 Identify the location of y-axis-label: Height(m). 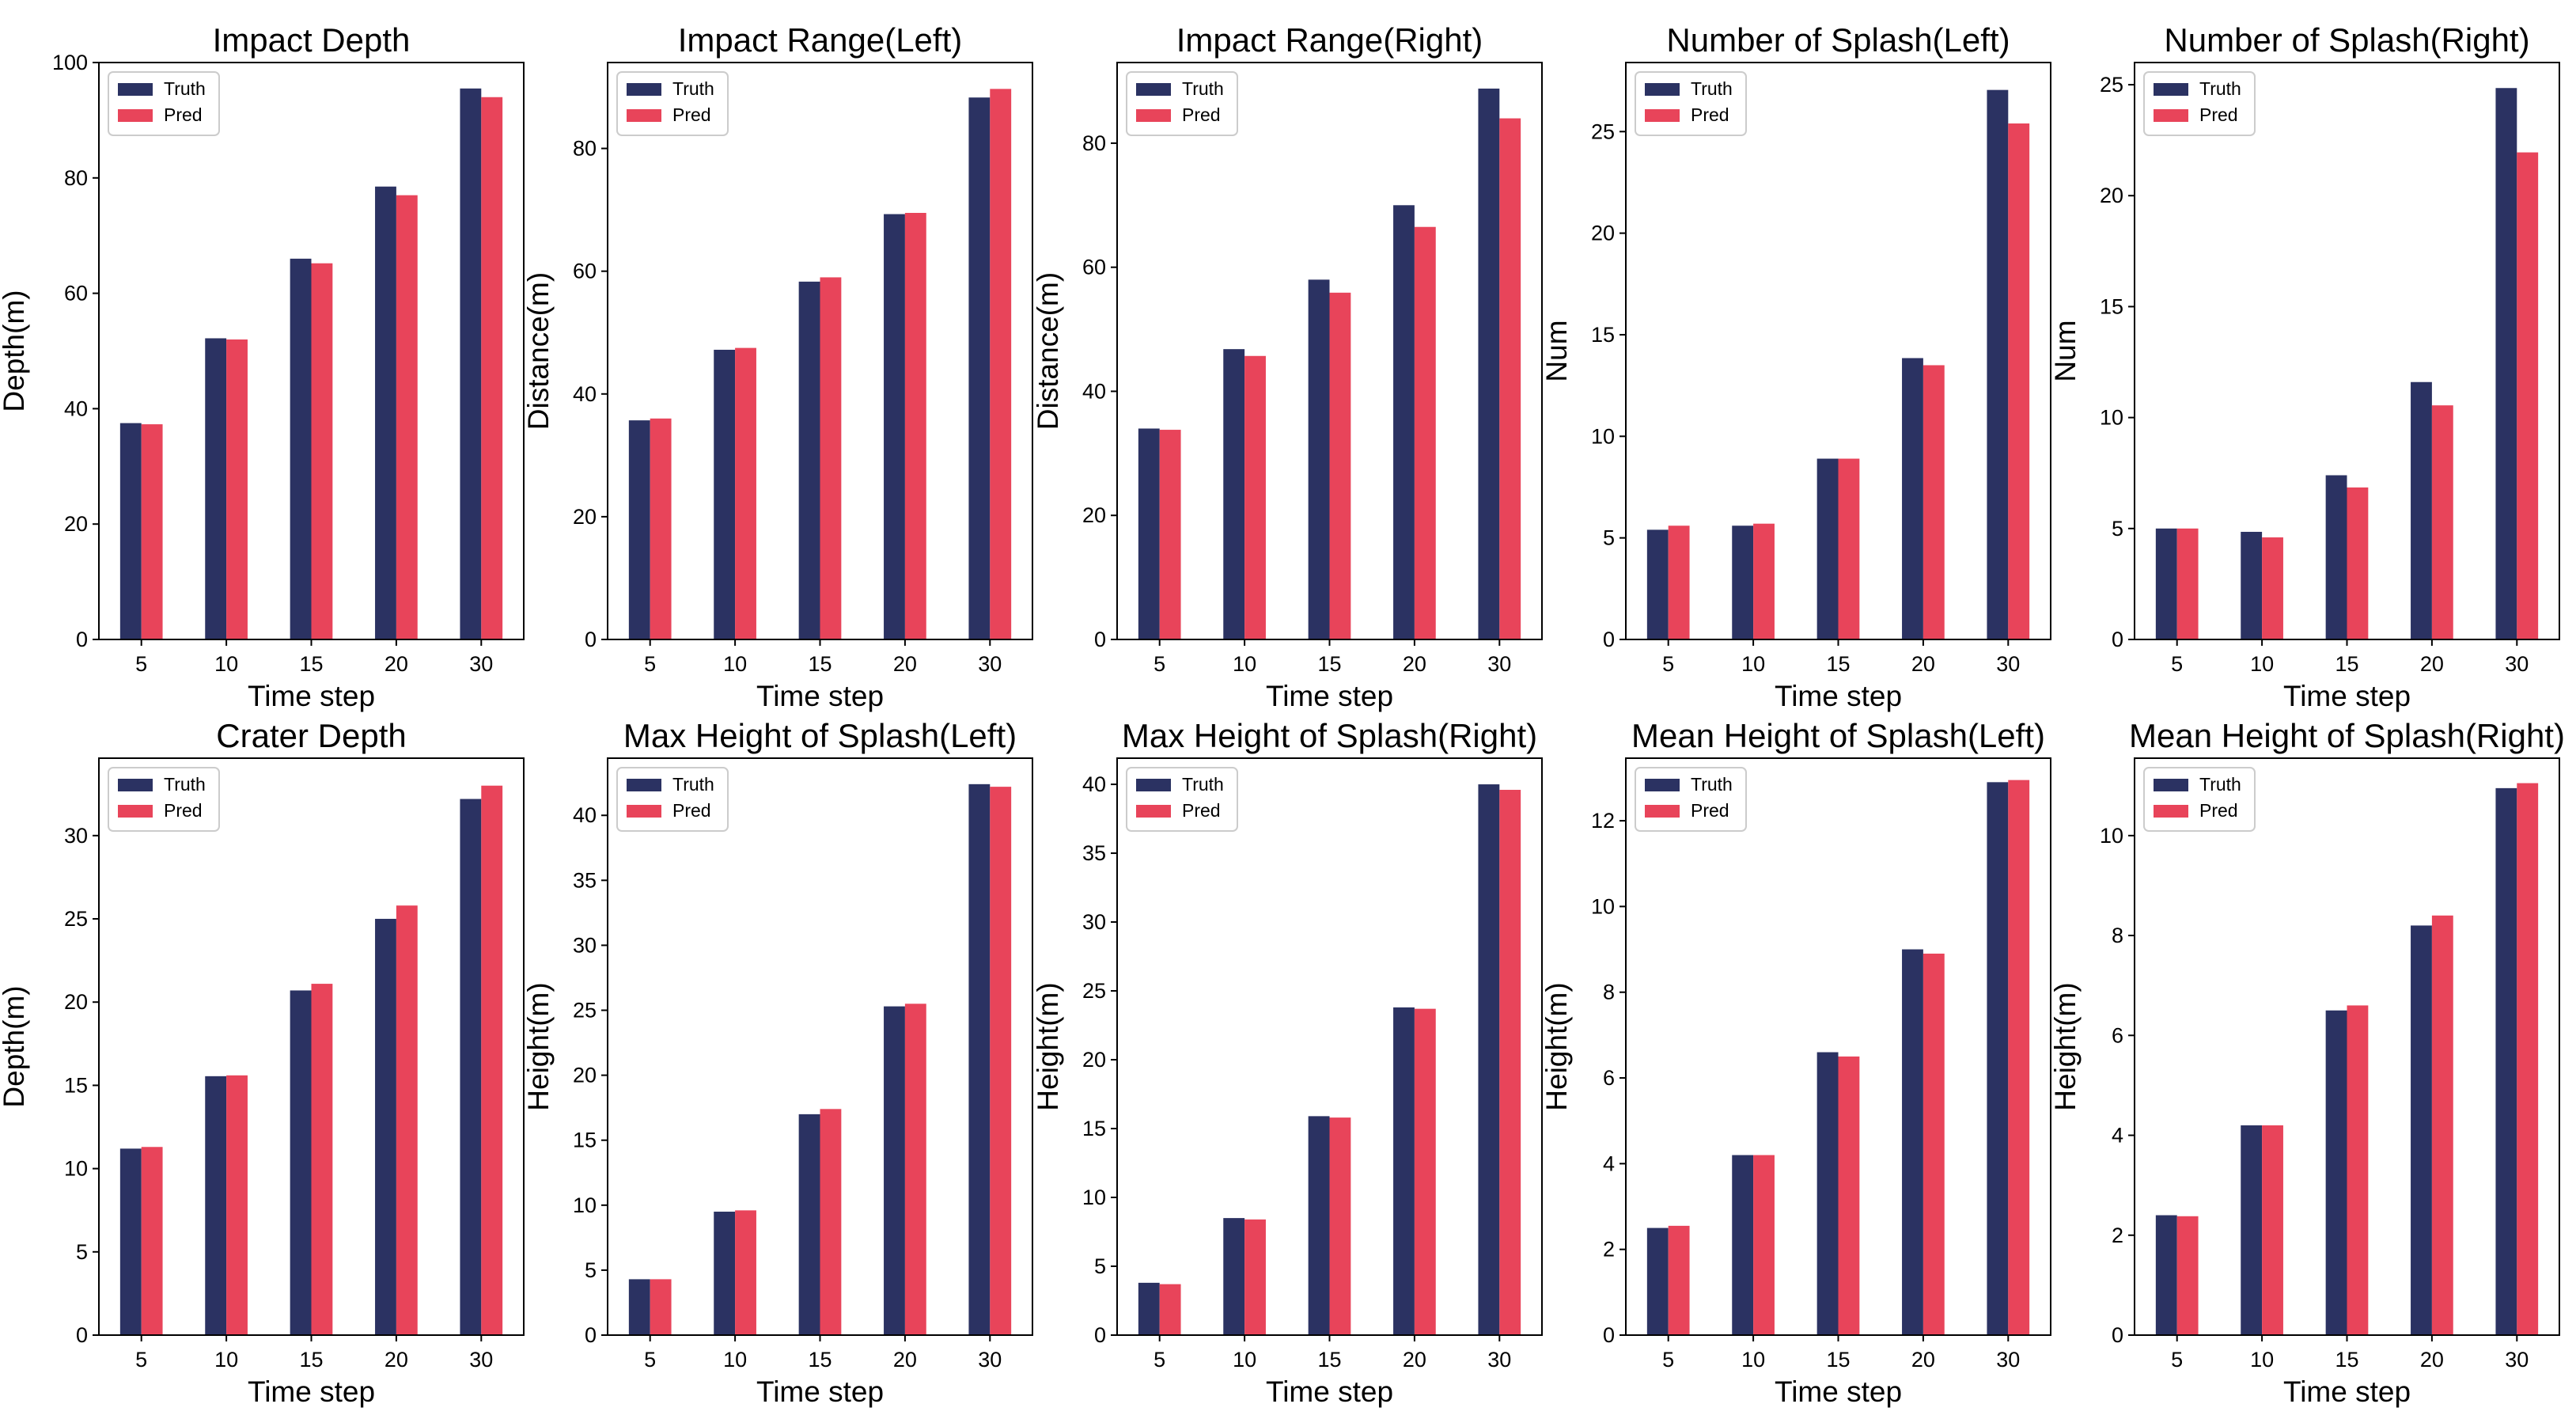
(1048, 1046).